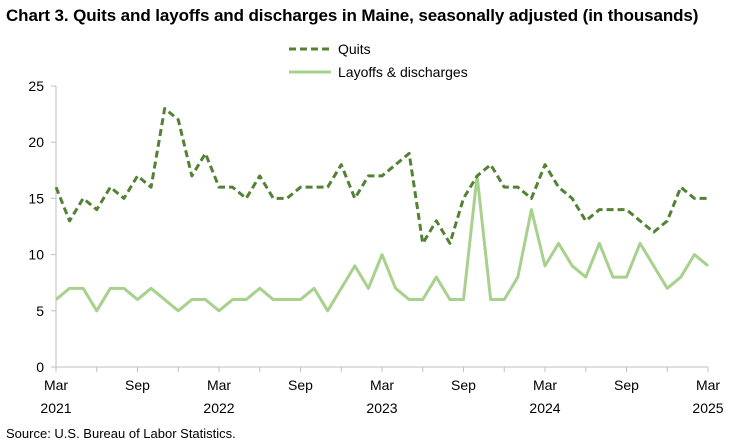 The width and height of the screenshot is (750, 446). Describe the element at coordinates (55, 408) in the screenshot. I see `x-tick-label-year: 2021` at that location.